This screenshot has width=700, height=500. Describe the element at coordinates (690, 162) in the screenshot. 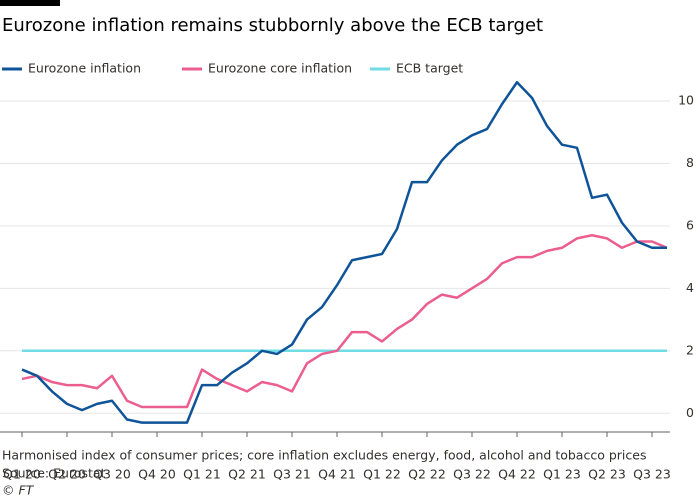

I see `y-tick-label: 8` at that location.